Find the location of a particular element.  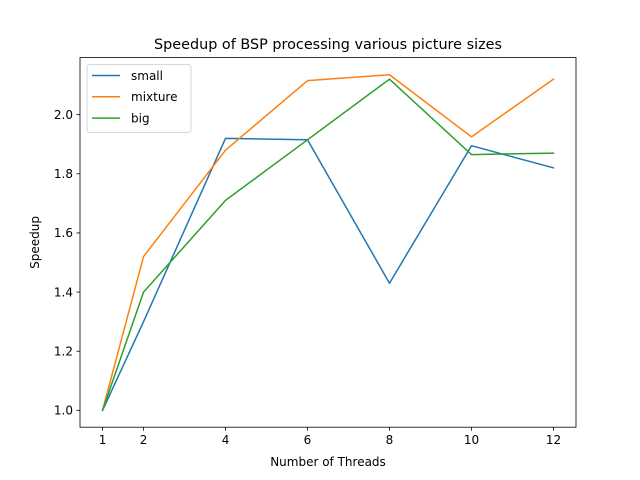

y-tick-label: 1.0 is located at coordinates (63, 411).